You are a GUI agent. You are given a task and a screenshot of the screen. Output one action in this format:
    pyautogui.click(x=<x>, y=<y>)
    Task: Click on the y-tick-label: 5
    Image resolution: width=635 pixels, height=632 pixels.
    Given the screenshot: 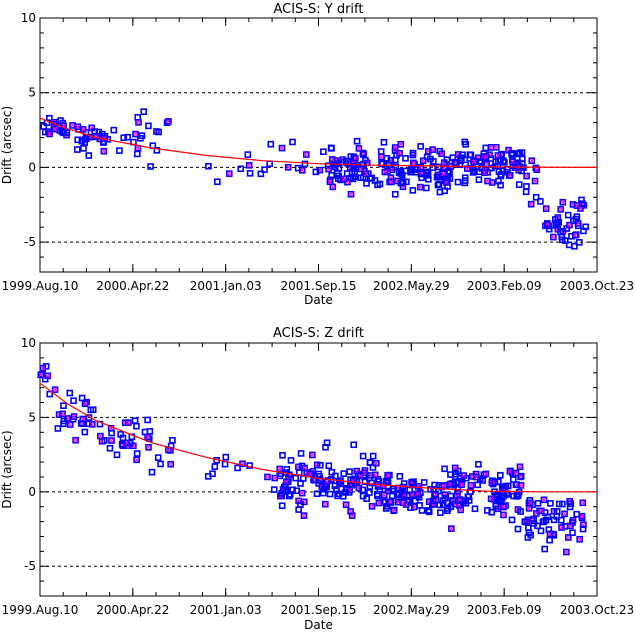 What is the action you would take?
    pyautogui.click(x=32, y=417)
    